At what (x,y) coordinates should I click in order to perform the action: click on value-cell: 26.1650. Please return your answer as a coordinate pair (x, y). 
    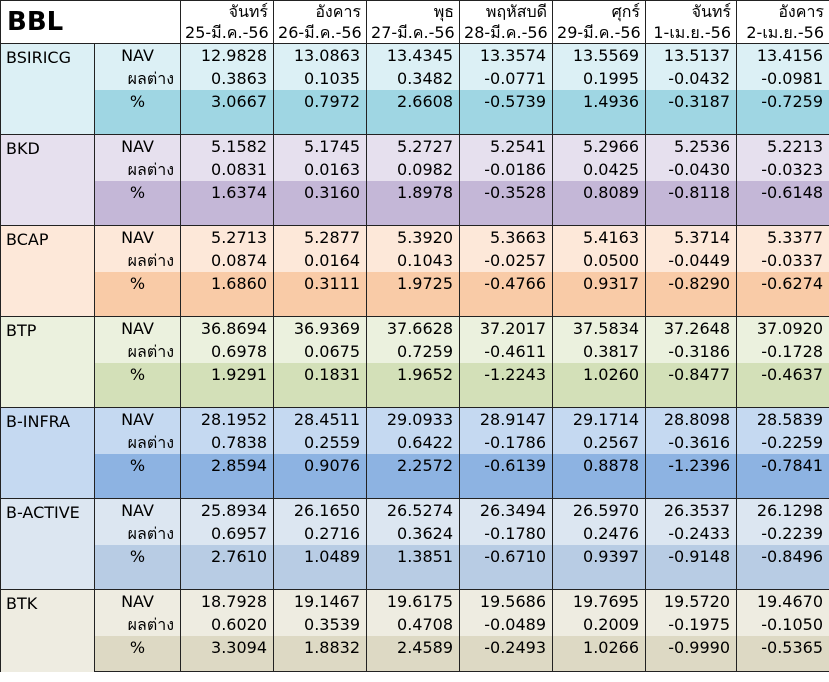
    Looking at the image, I should click on (320, 510).